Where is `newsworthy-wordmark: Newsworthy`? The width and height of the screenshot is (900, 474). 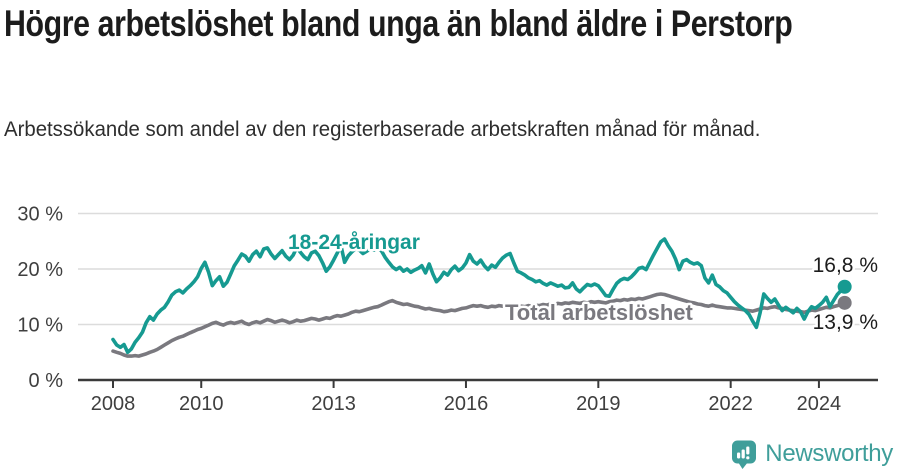 newsworthy-wordmark: Newsworthy is located at coordinates (829, 453).